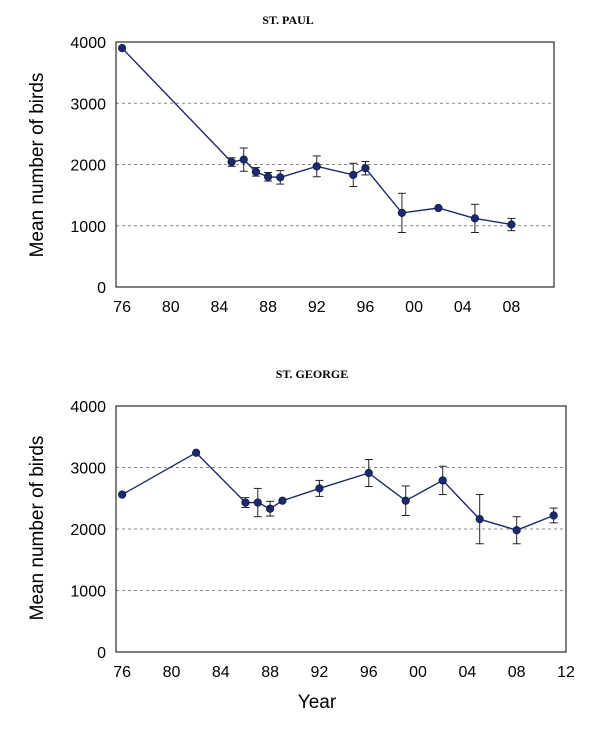 This screenshot has width=600, height=729. I want to click on data-series, so click(338, 496).